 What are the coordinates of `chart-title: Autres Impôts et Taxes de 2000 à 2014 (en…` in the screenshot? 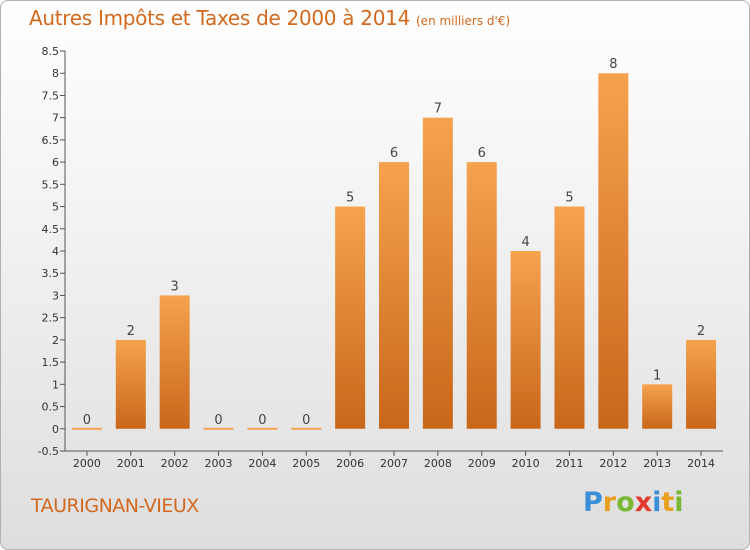 It's located at (269, 18).